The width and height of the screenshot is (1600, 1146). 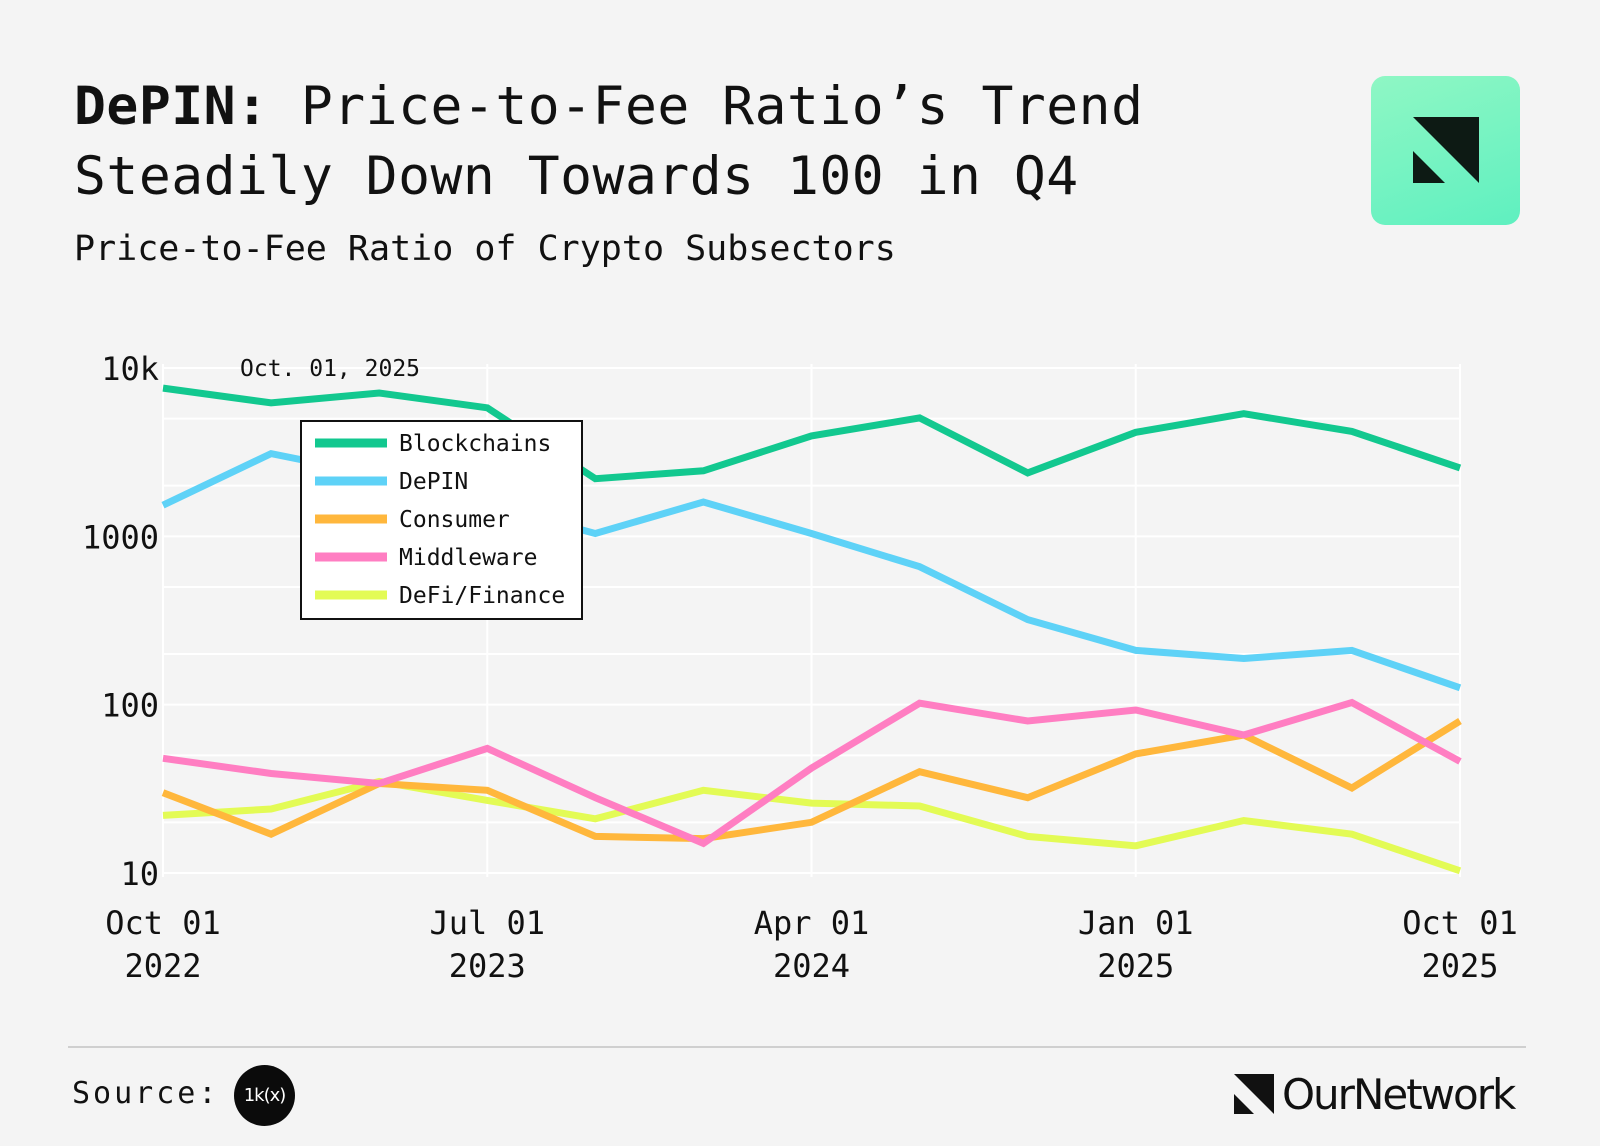 I want to click on date-annotation: Oct. 01, 2025, so click(x=330, y=369).